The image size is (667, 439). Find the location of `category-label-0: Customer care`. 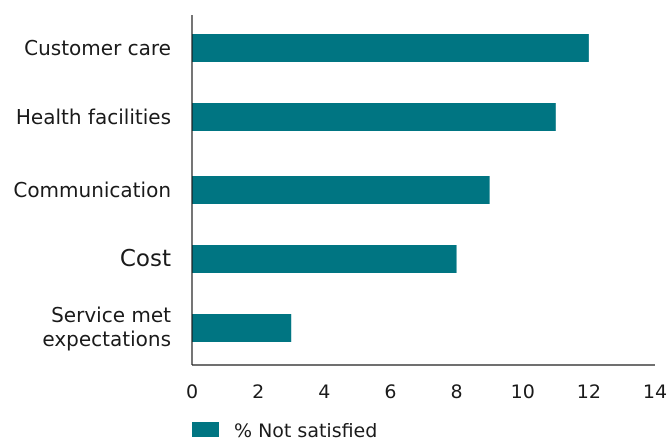

category-label-0: Customer care is located at coordinates (97, 48).